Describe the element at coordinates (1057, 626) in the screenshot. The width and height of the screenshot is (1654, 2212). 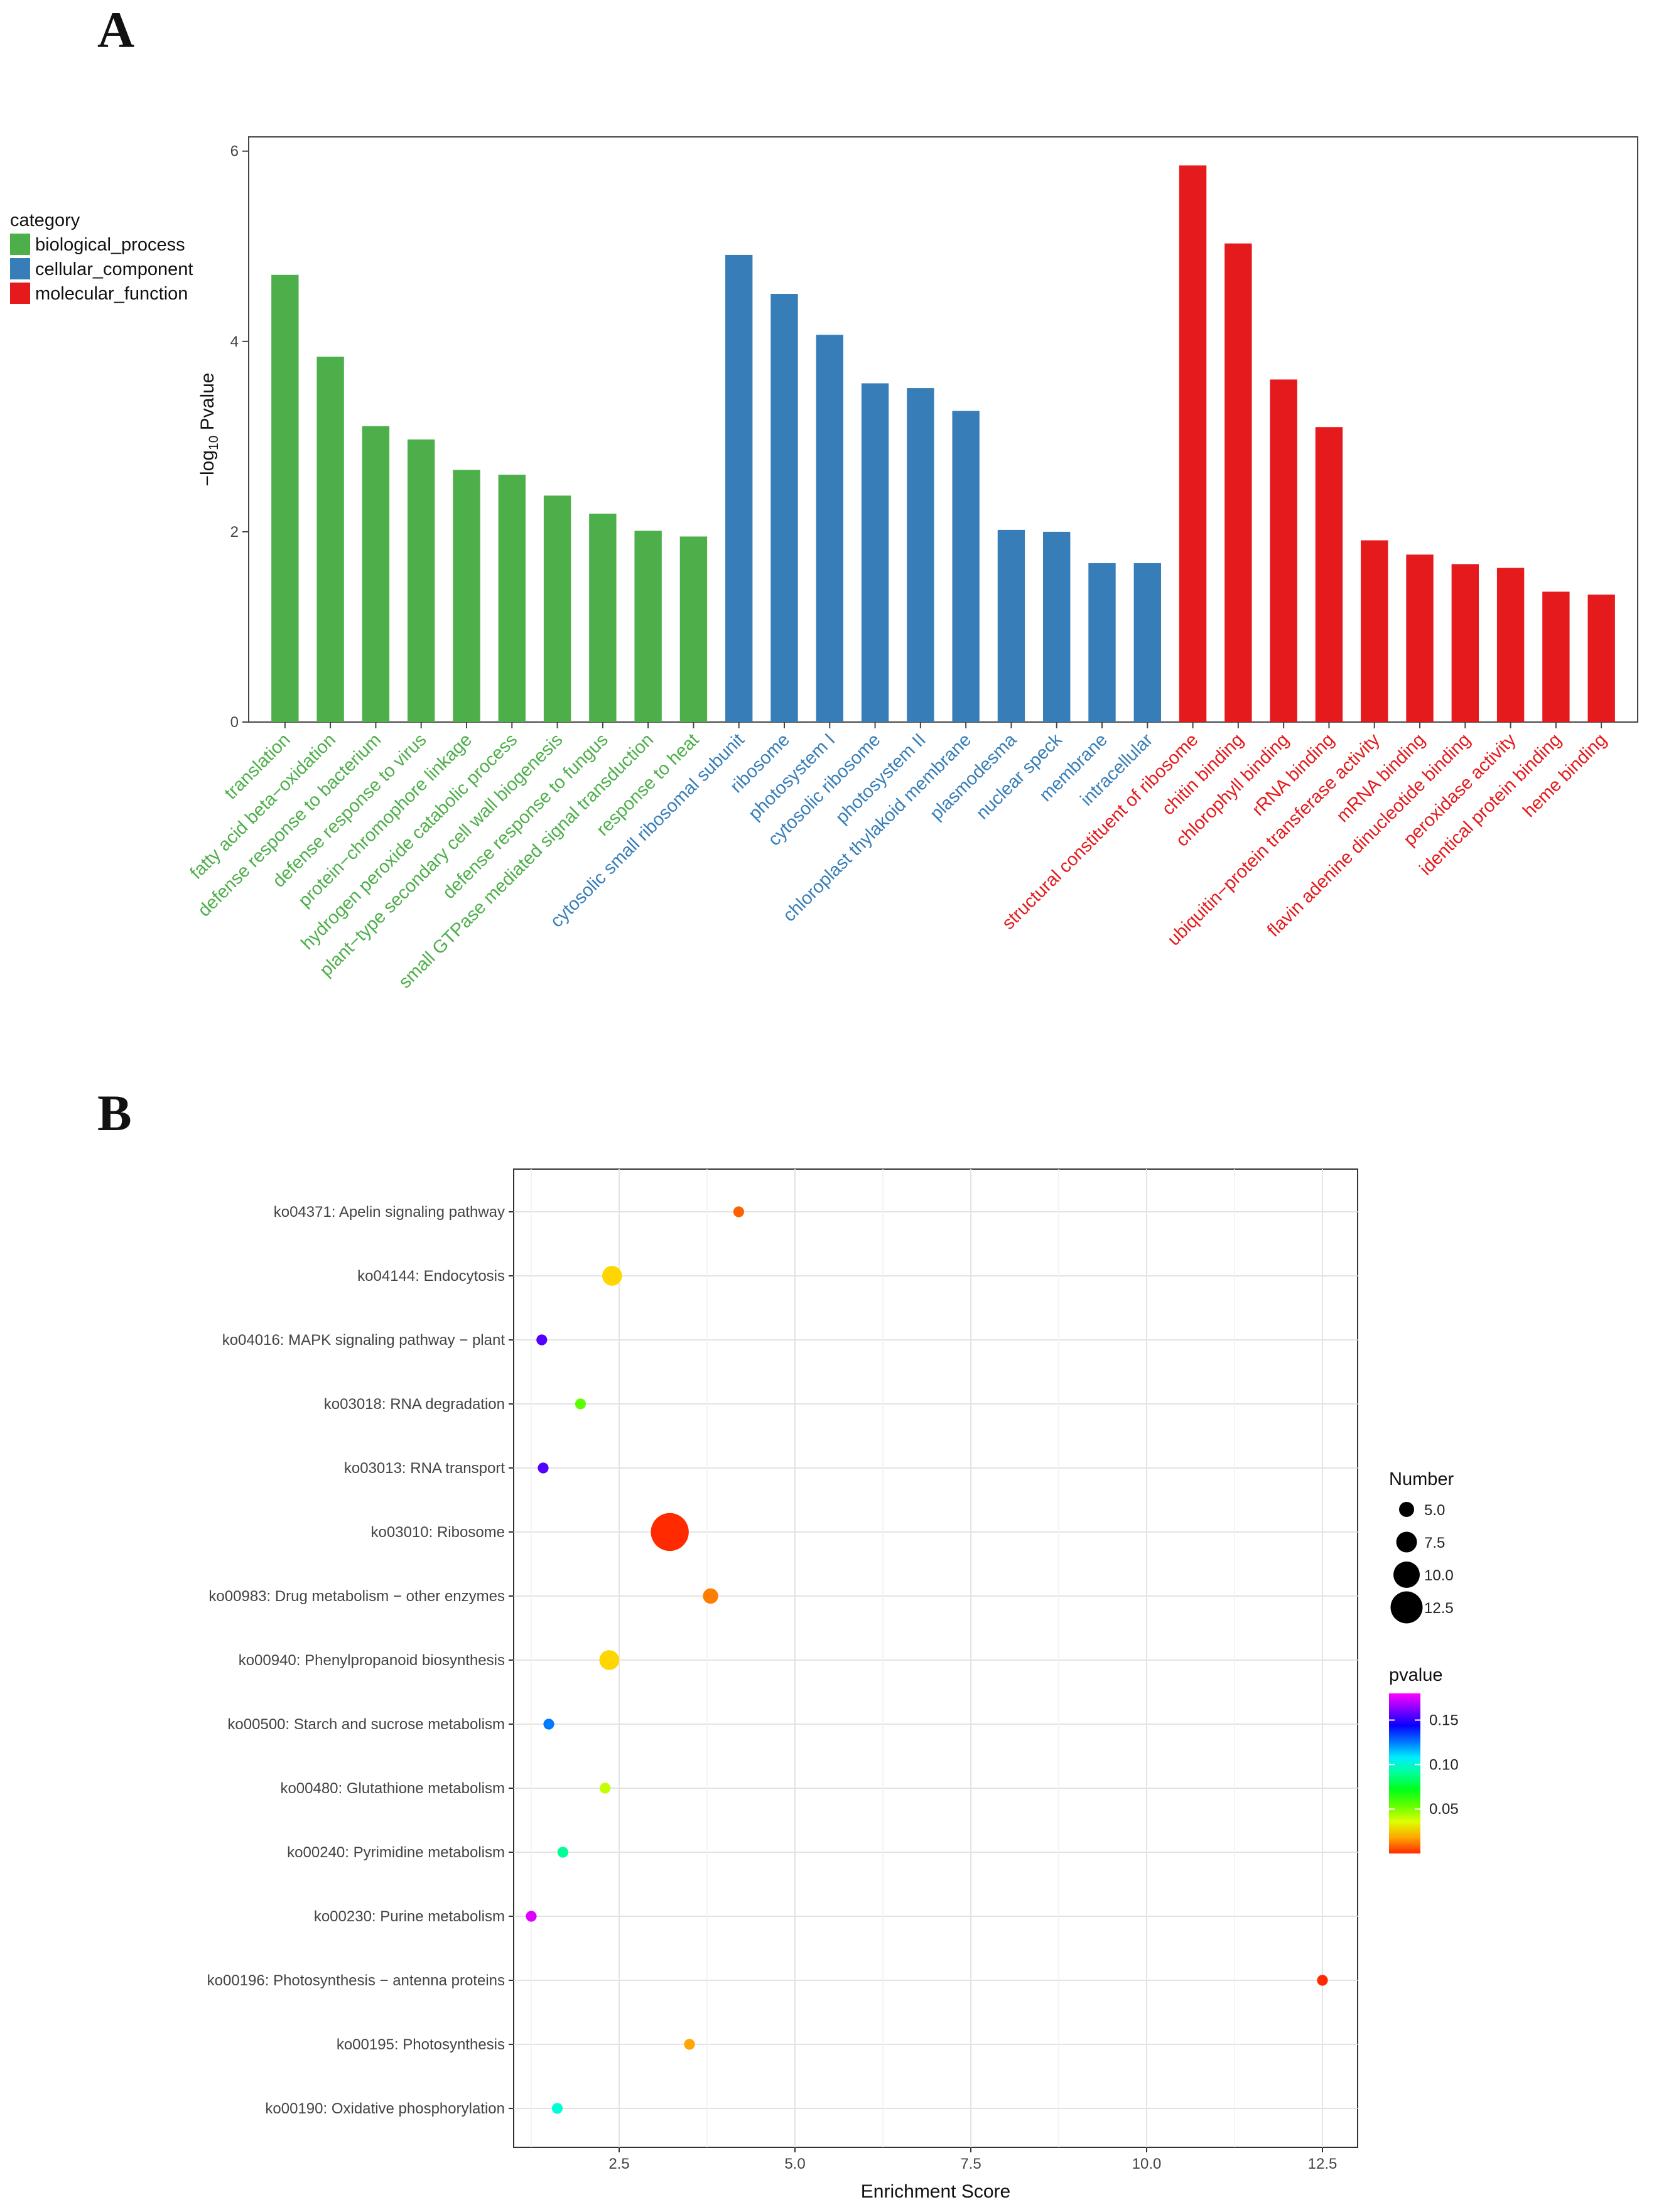
I see `bar-nuclear-speck` at that location.